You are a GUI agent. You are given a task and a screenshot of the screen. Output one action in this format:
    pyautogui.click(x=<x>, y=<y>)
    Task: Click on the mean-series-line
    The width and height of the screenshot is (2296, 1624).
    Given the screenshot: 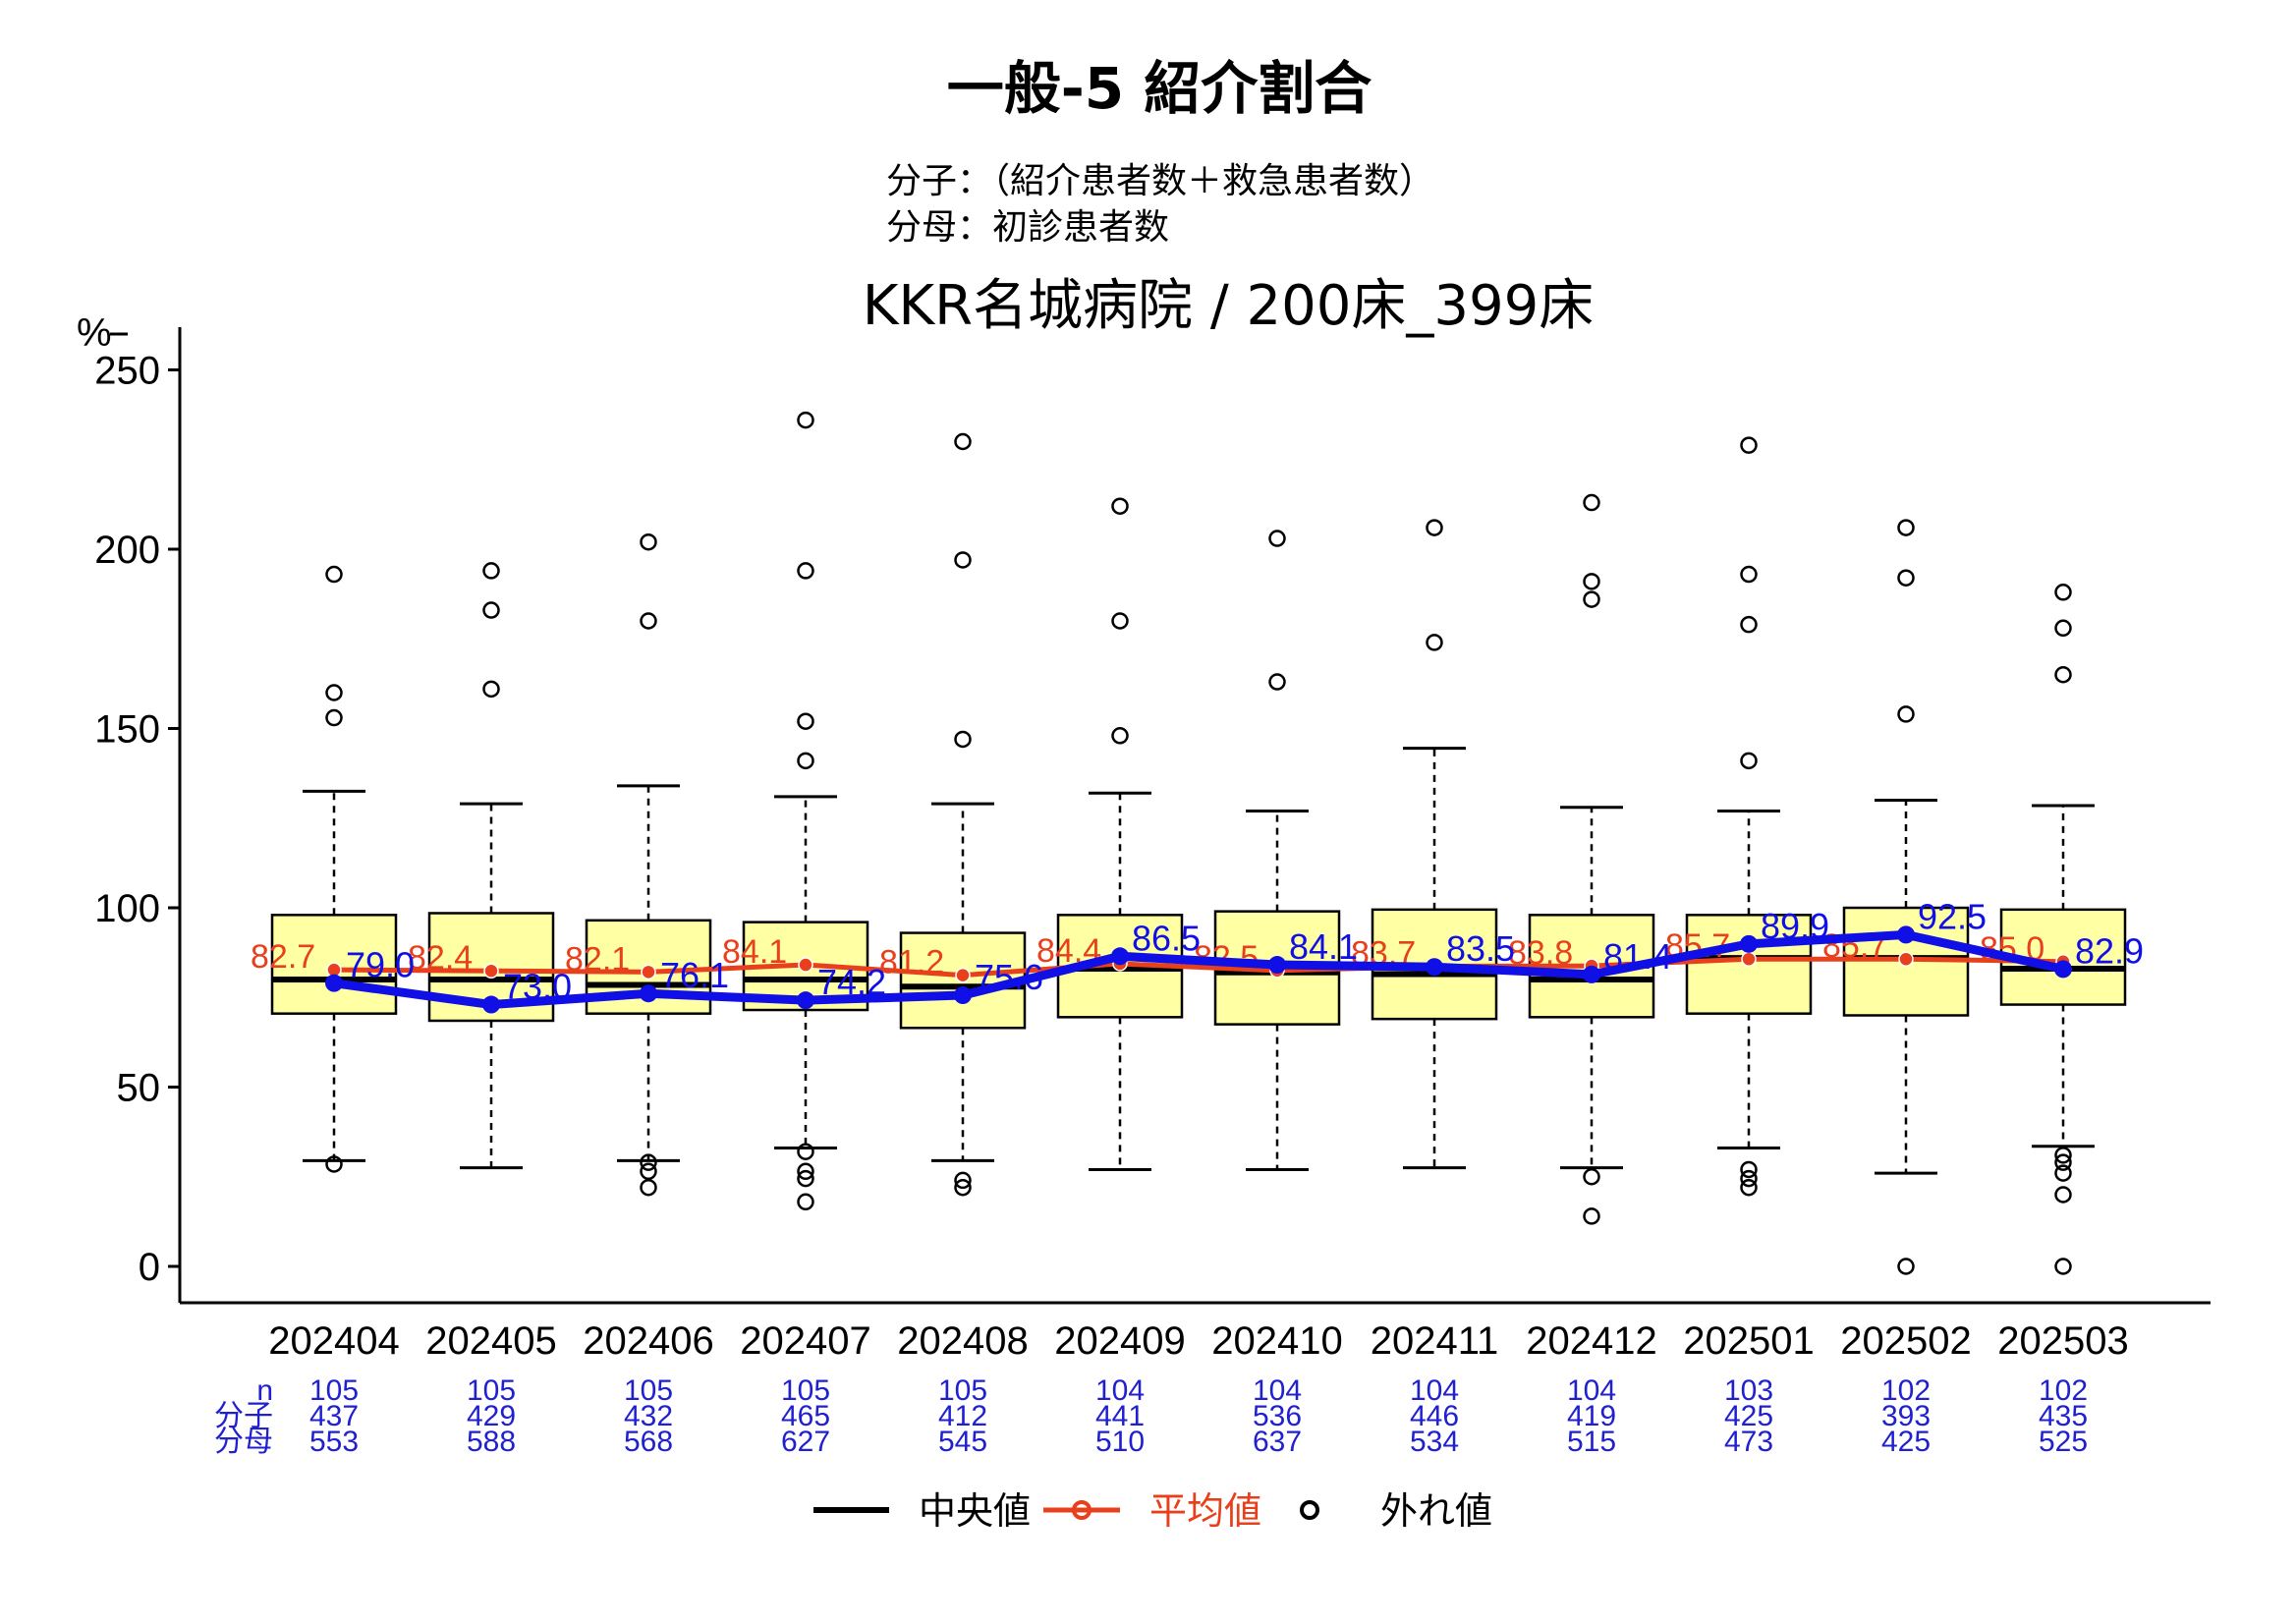 What is the action you would take?
    pyautogui.click(x=1198, y=967)
    